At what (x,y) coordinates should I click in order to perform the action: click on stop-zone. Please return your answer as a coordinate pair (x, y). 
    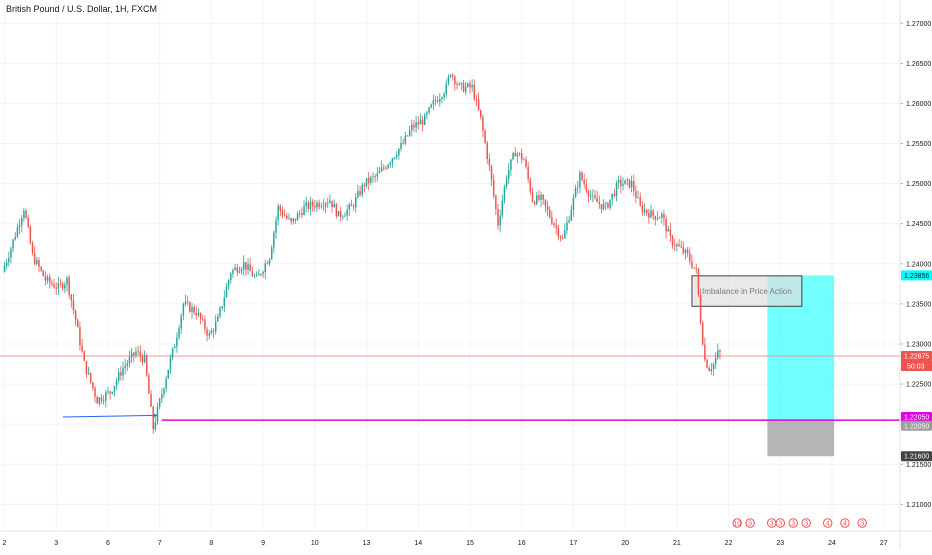
    Looking at the image, I should click on (801, 438).